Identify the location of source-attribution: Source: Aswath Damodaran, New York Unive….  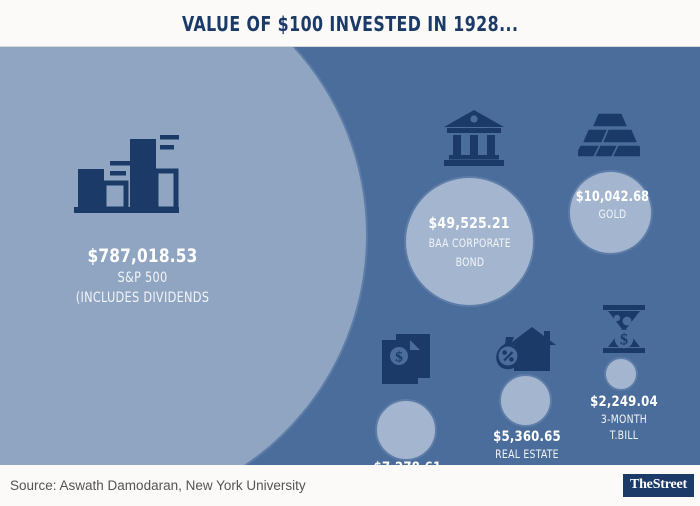
(158, 485).